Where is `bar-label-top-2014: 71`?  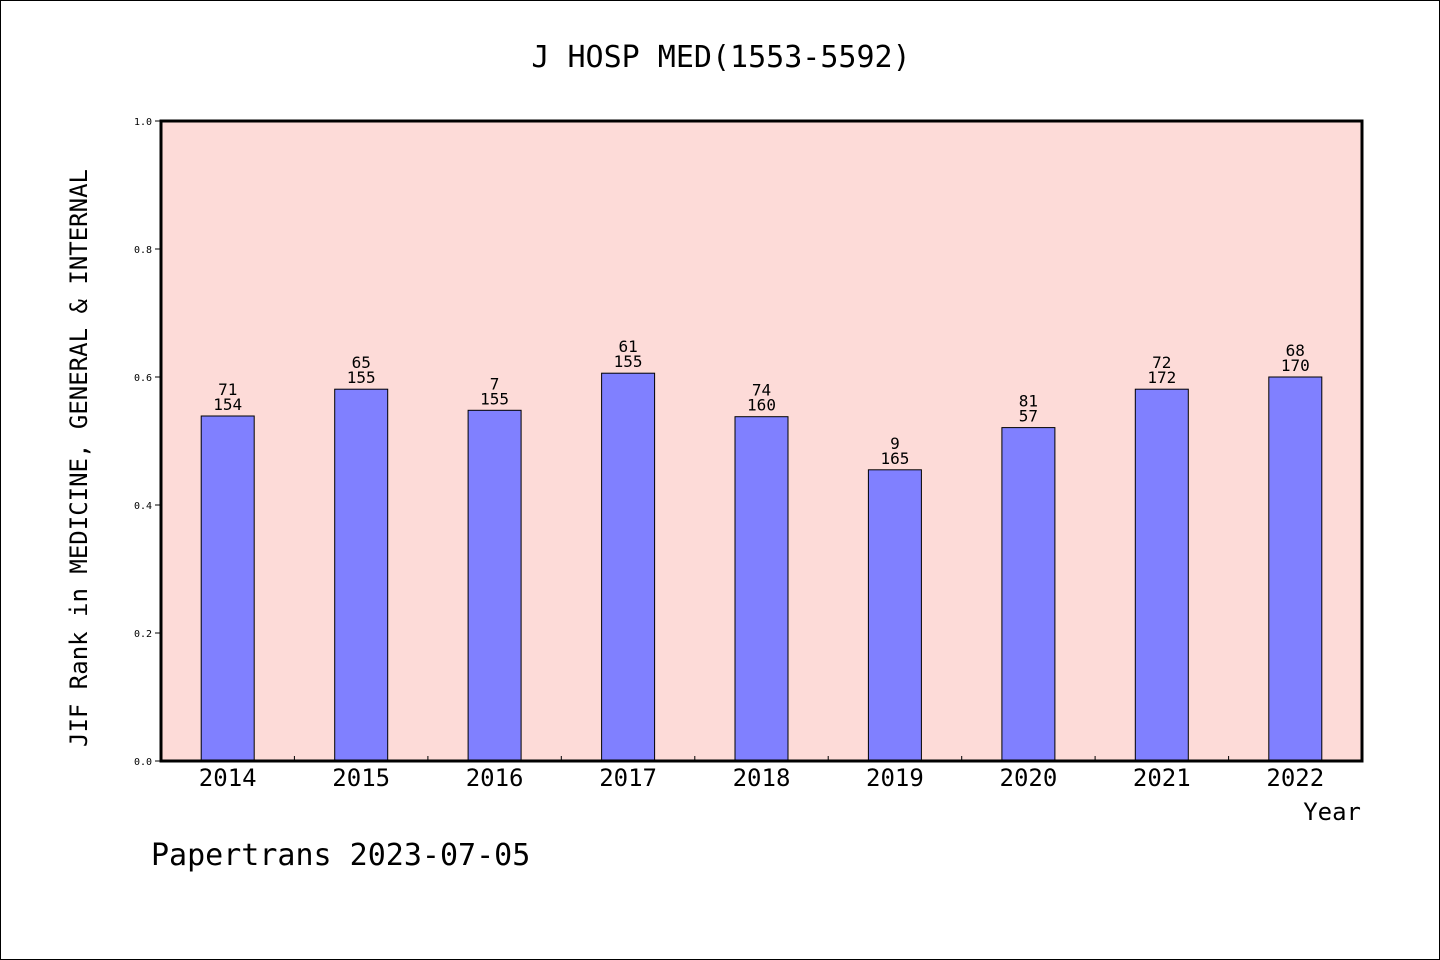 bar-label-top-2014: 71 is located at coordinates (227, 389).